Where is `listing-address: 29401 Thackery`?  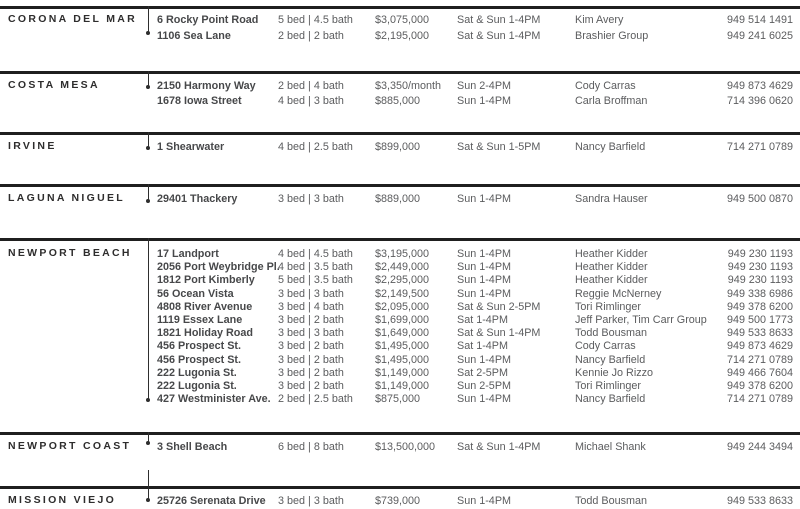 listing-address: 29401 Thackery is located at coordinates (197, 199).